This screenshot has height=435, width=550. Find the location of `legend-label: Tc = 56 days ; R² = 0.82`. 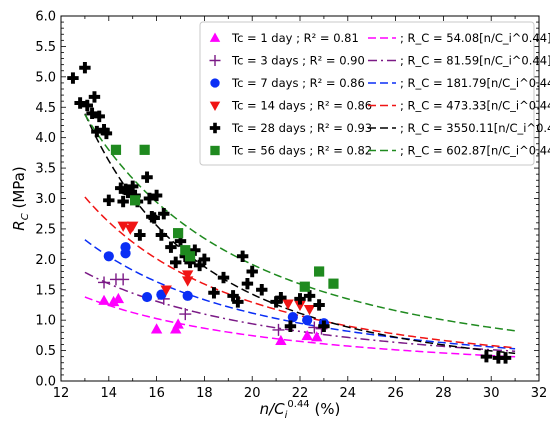

legend-label: Tc = 56 days ; R² = 0.82 is located at coordinates (301, 151).